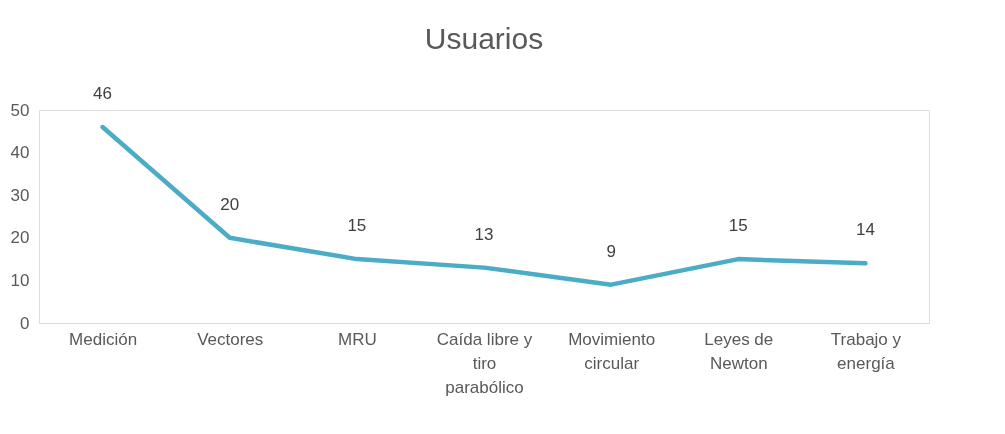  Describe the element at coordinates (611, 251) in the screenshot. I see `data-label: 9` at that location.